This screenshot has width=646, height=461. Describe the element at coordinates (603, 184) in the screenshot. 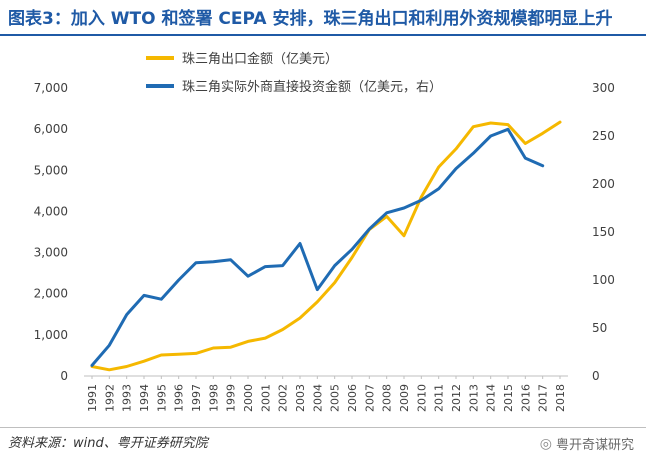

I see `y-right-tick-label: 200` at that location.